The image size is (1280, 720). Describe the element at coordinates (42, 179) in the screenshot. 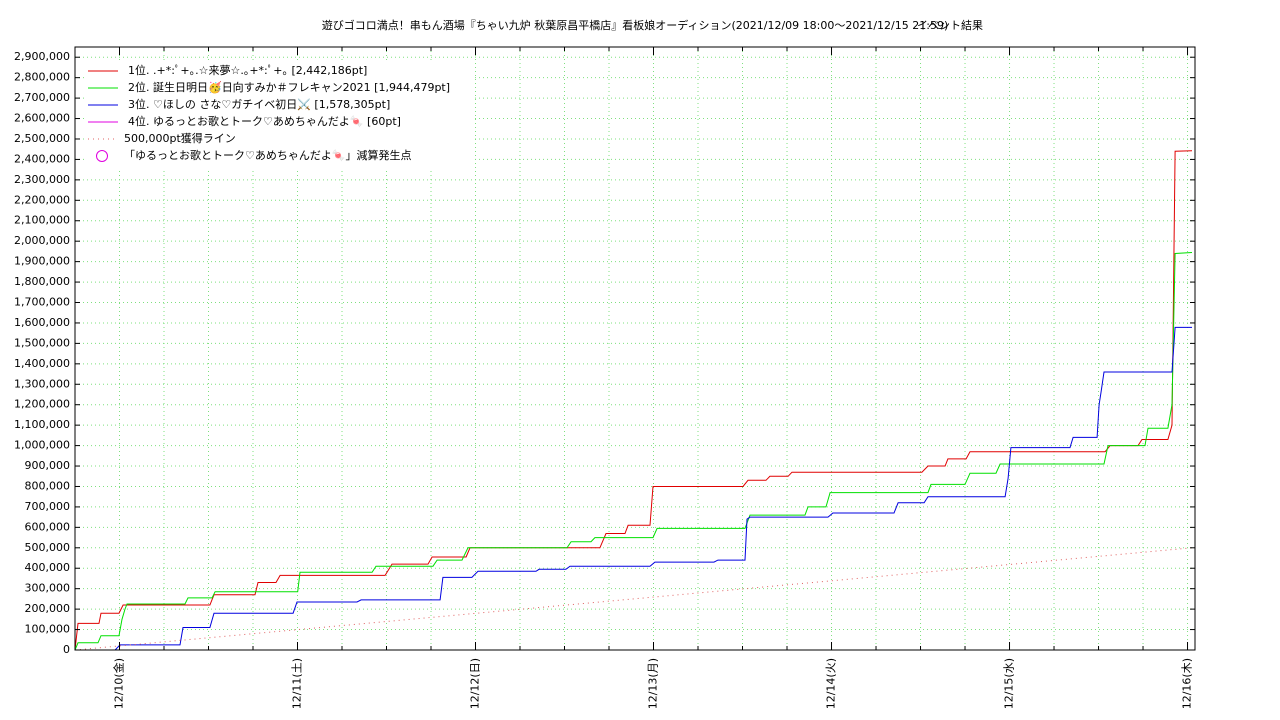

I see `y-tick-label: 2,300,000` at that location.